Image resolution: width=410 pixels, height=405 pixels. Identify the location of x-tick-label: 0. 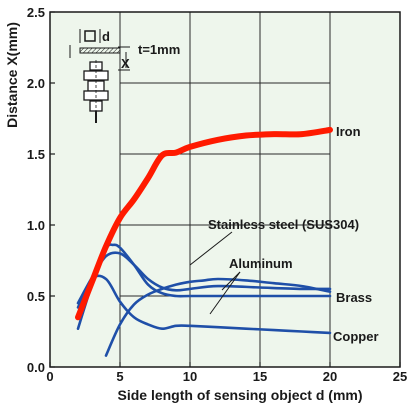
(49, 376).